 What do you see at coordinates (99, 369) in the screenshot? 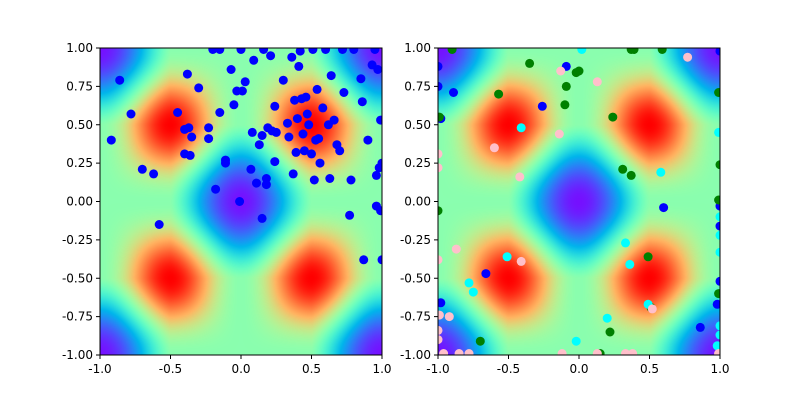
I see `left-x-tick-label: -1.0` at bounding box center [99, 369].